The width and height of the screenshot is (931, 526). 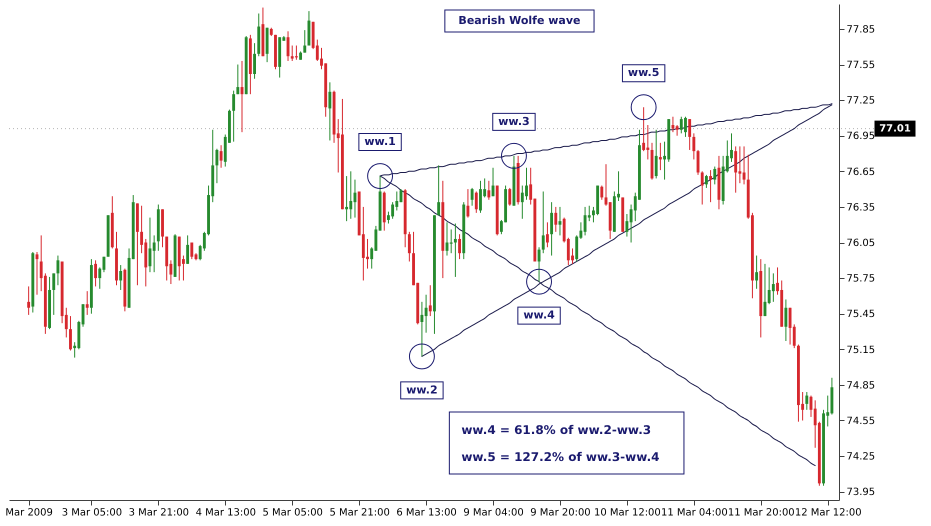 What do you see at coordinates (861, 244) in the screenshot?
I see `y-tick-label: 76.05` at bounding box center [861, 244].